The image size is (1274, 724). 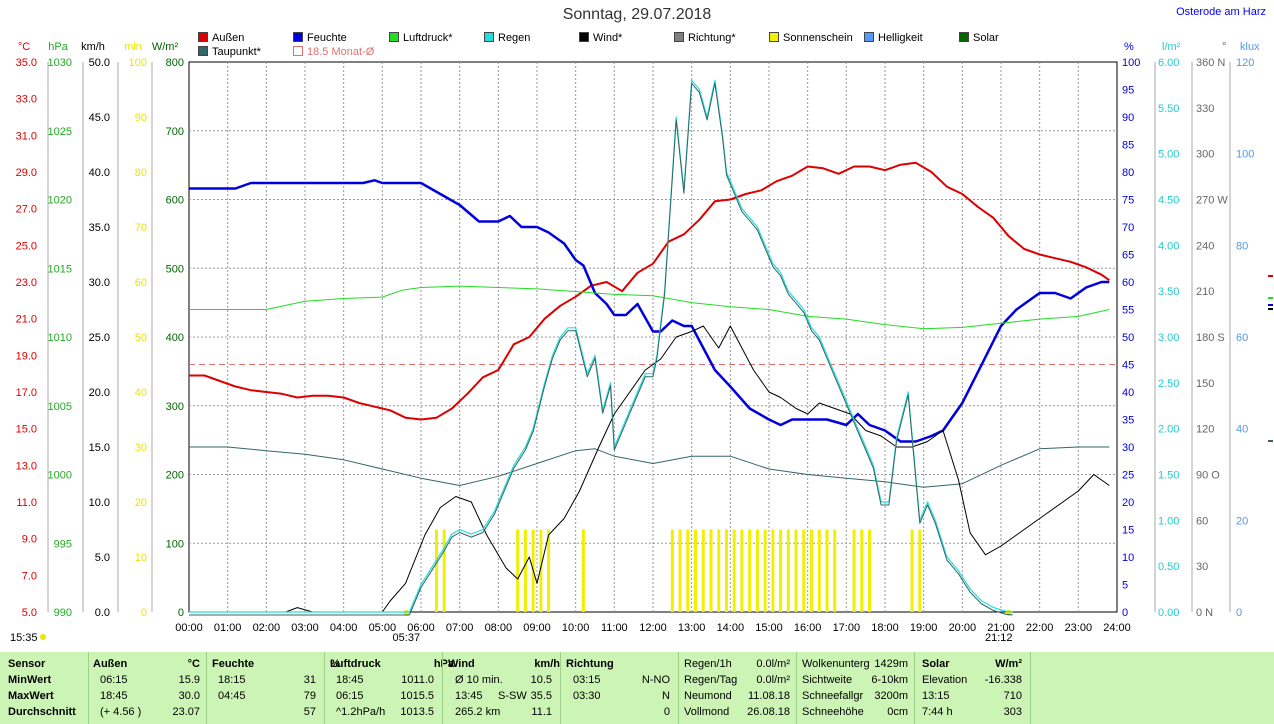 I want to click on deg-tick: 30, so click(x=1202, y=567).